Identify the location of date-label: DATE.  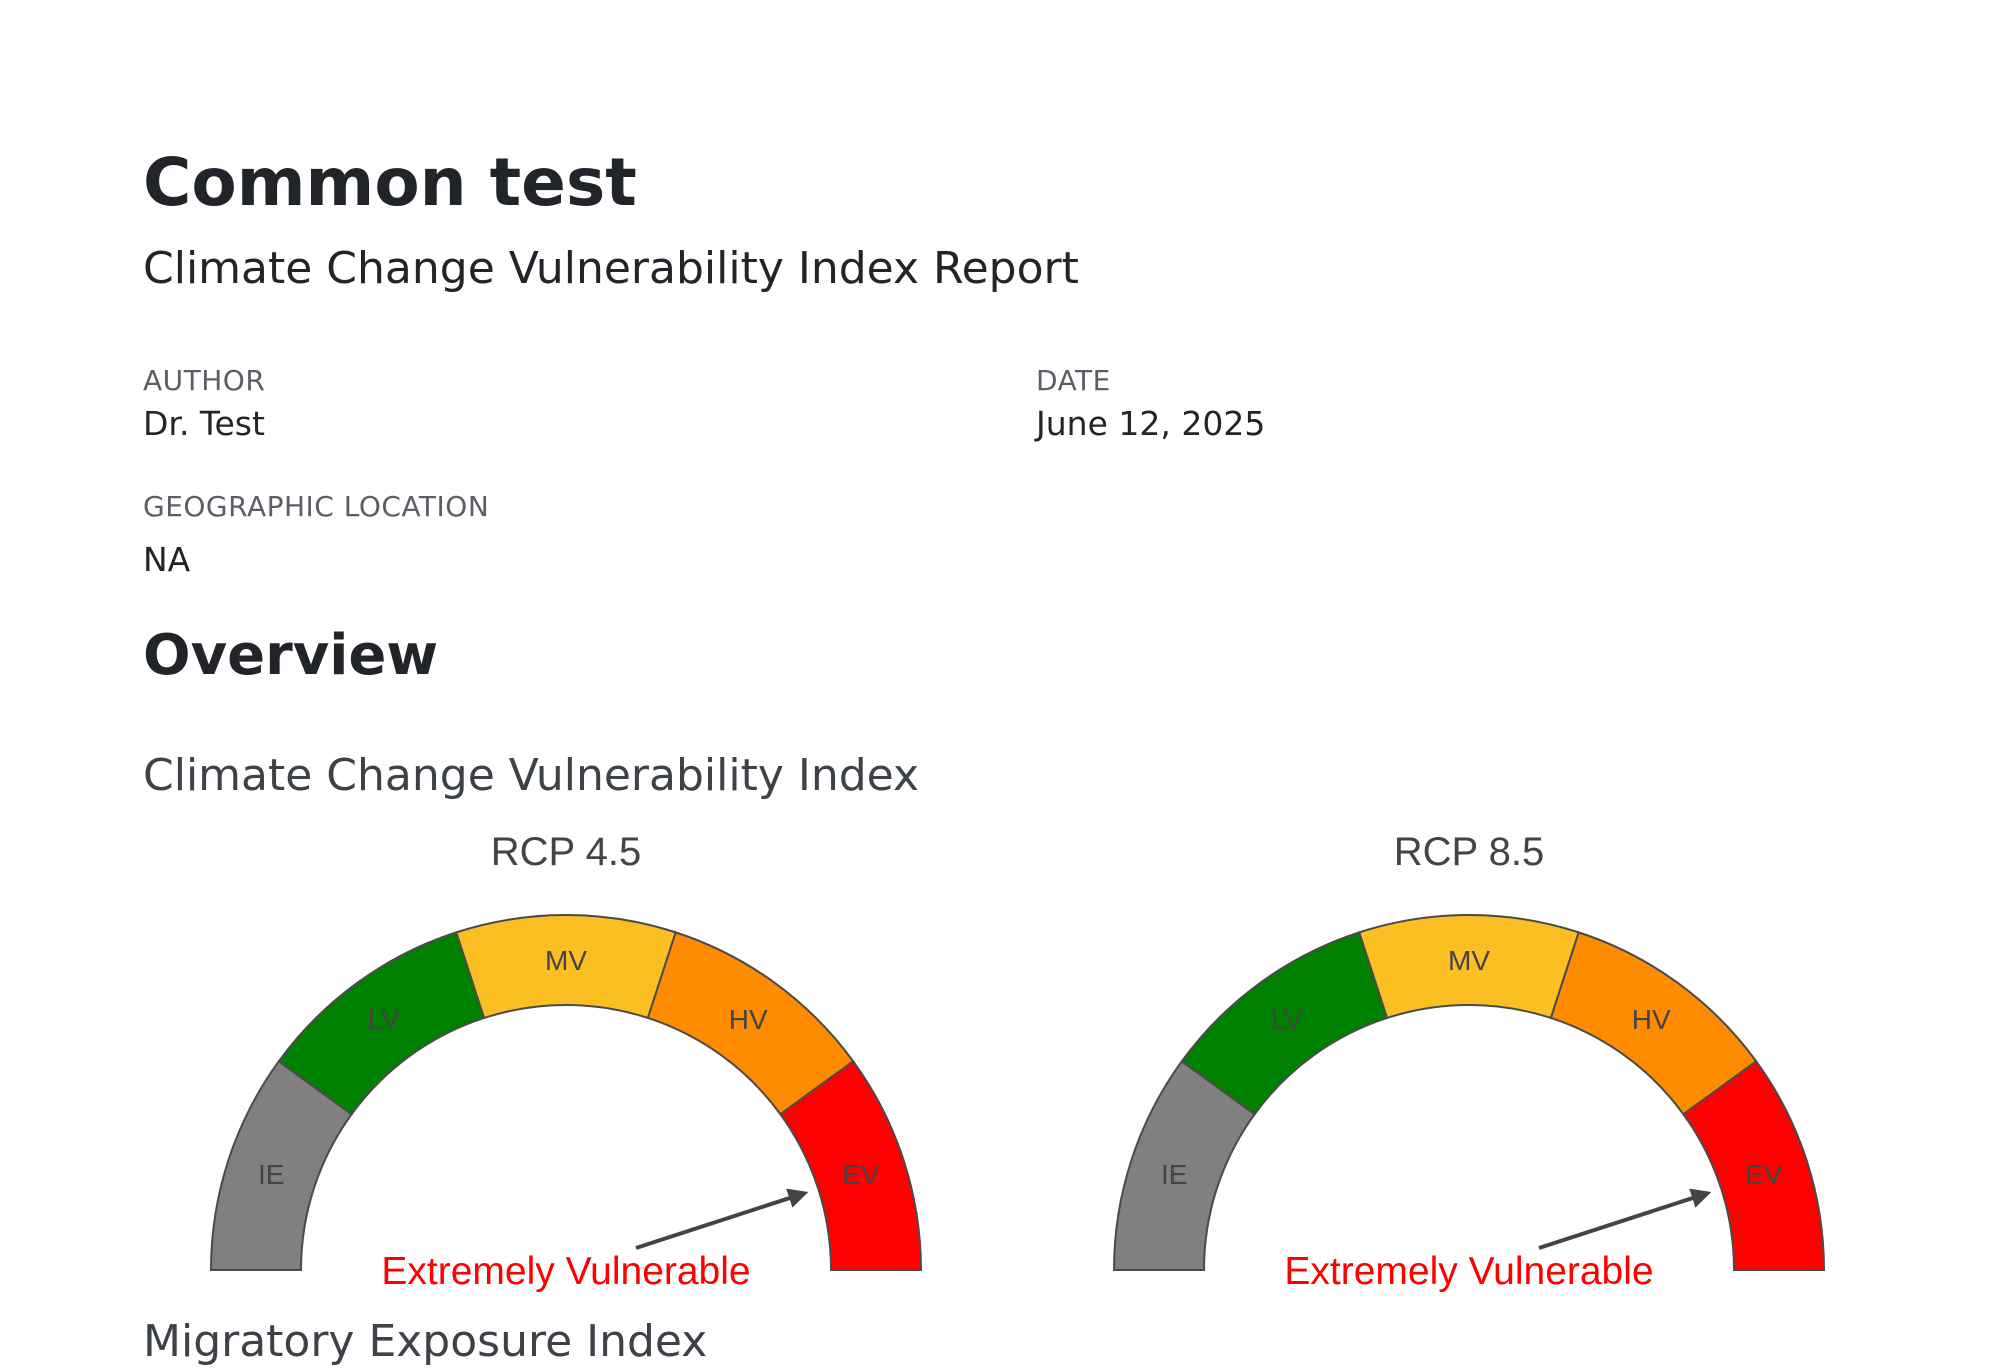
(1073, 380).